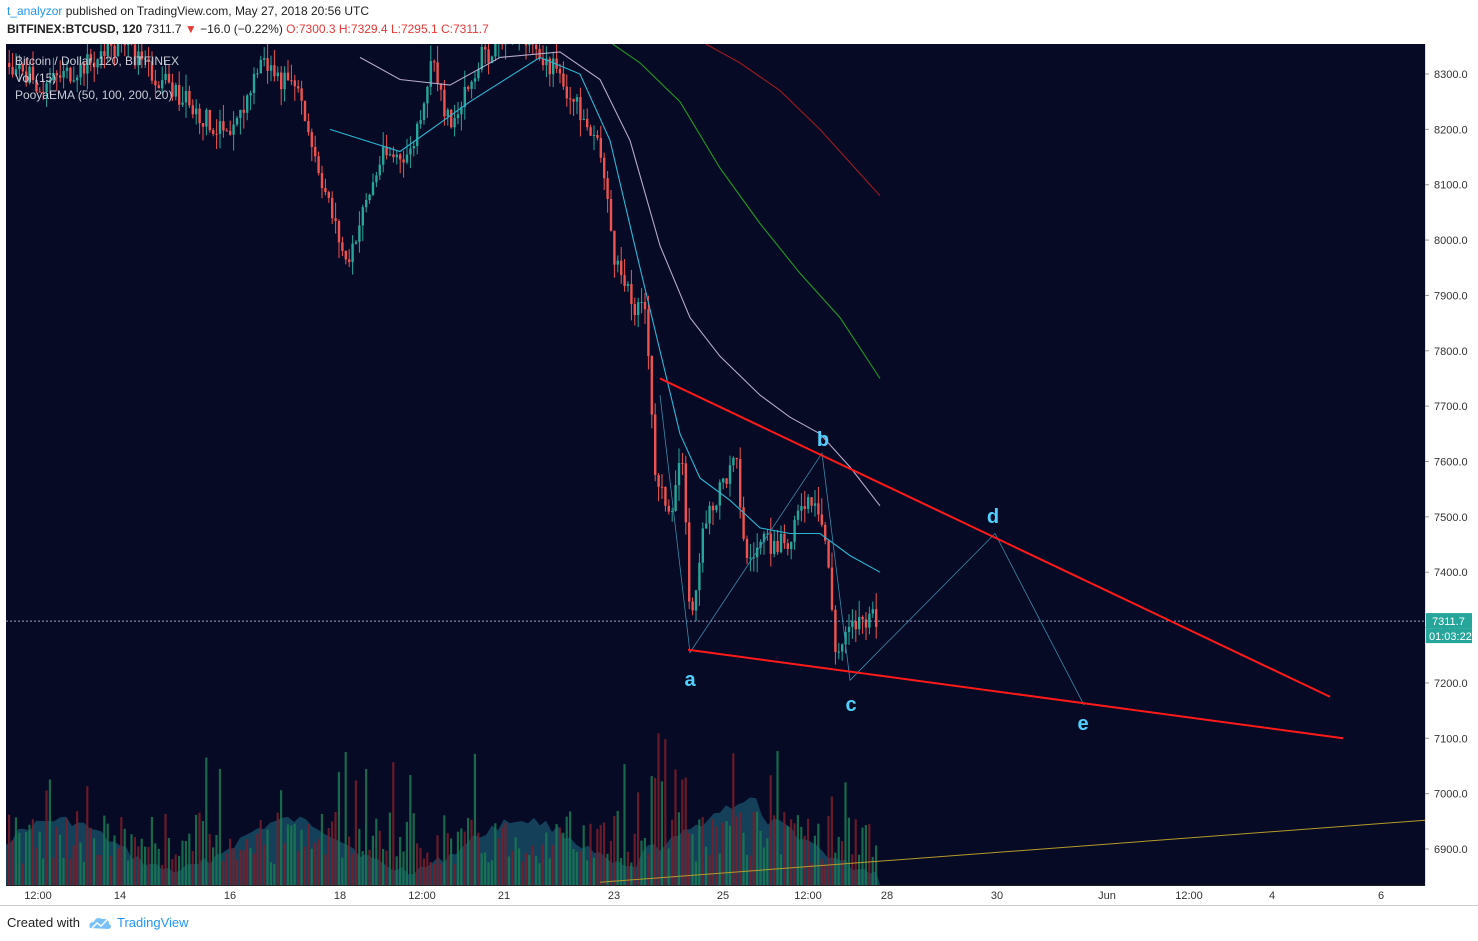 Image resolution: width=1478 pixels, height=941 pixels. I want to click on legend-ema: PooyaEMA (50, 100, 200, 20), so click(94, 95).